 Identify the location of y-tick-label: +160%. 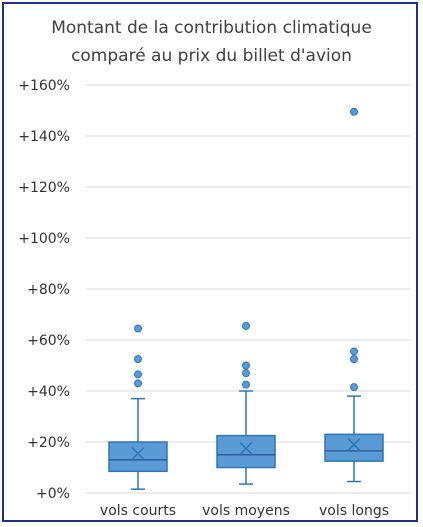
(44, 86).